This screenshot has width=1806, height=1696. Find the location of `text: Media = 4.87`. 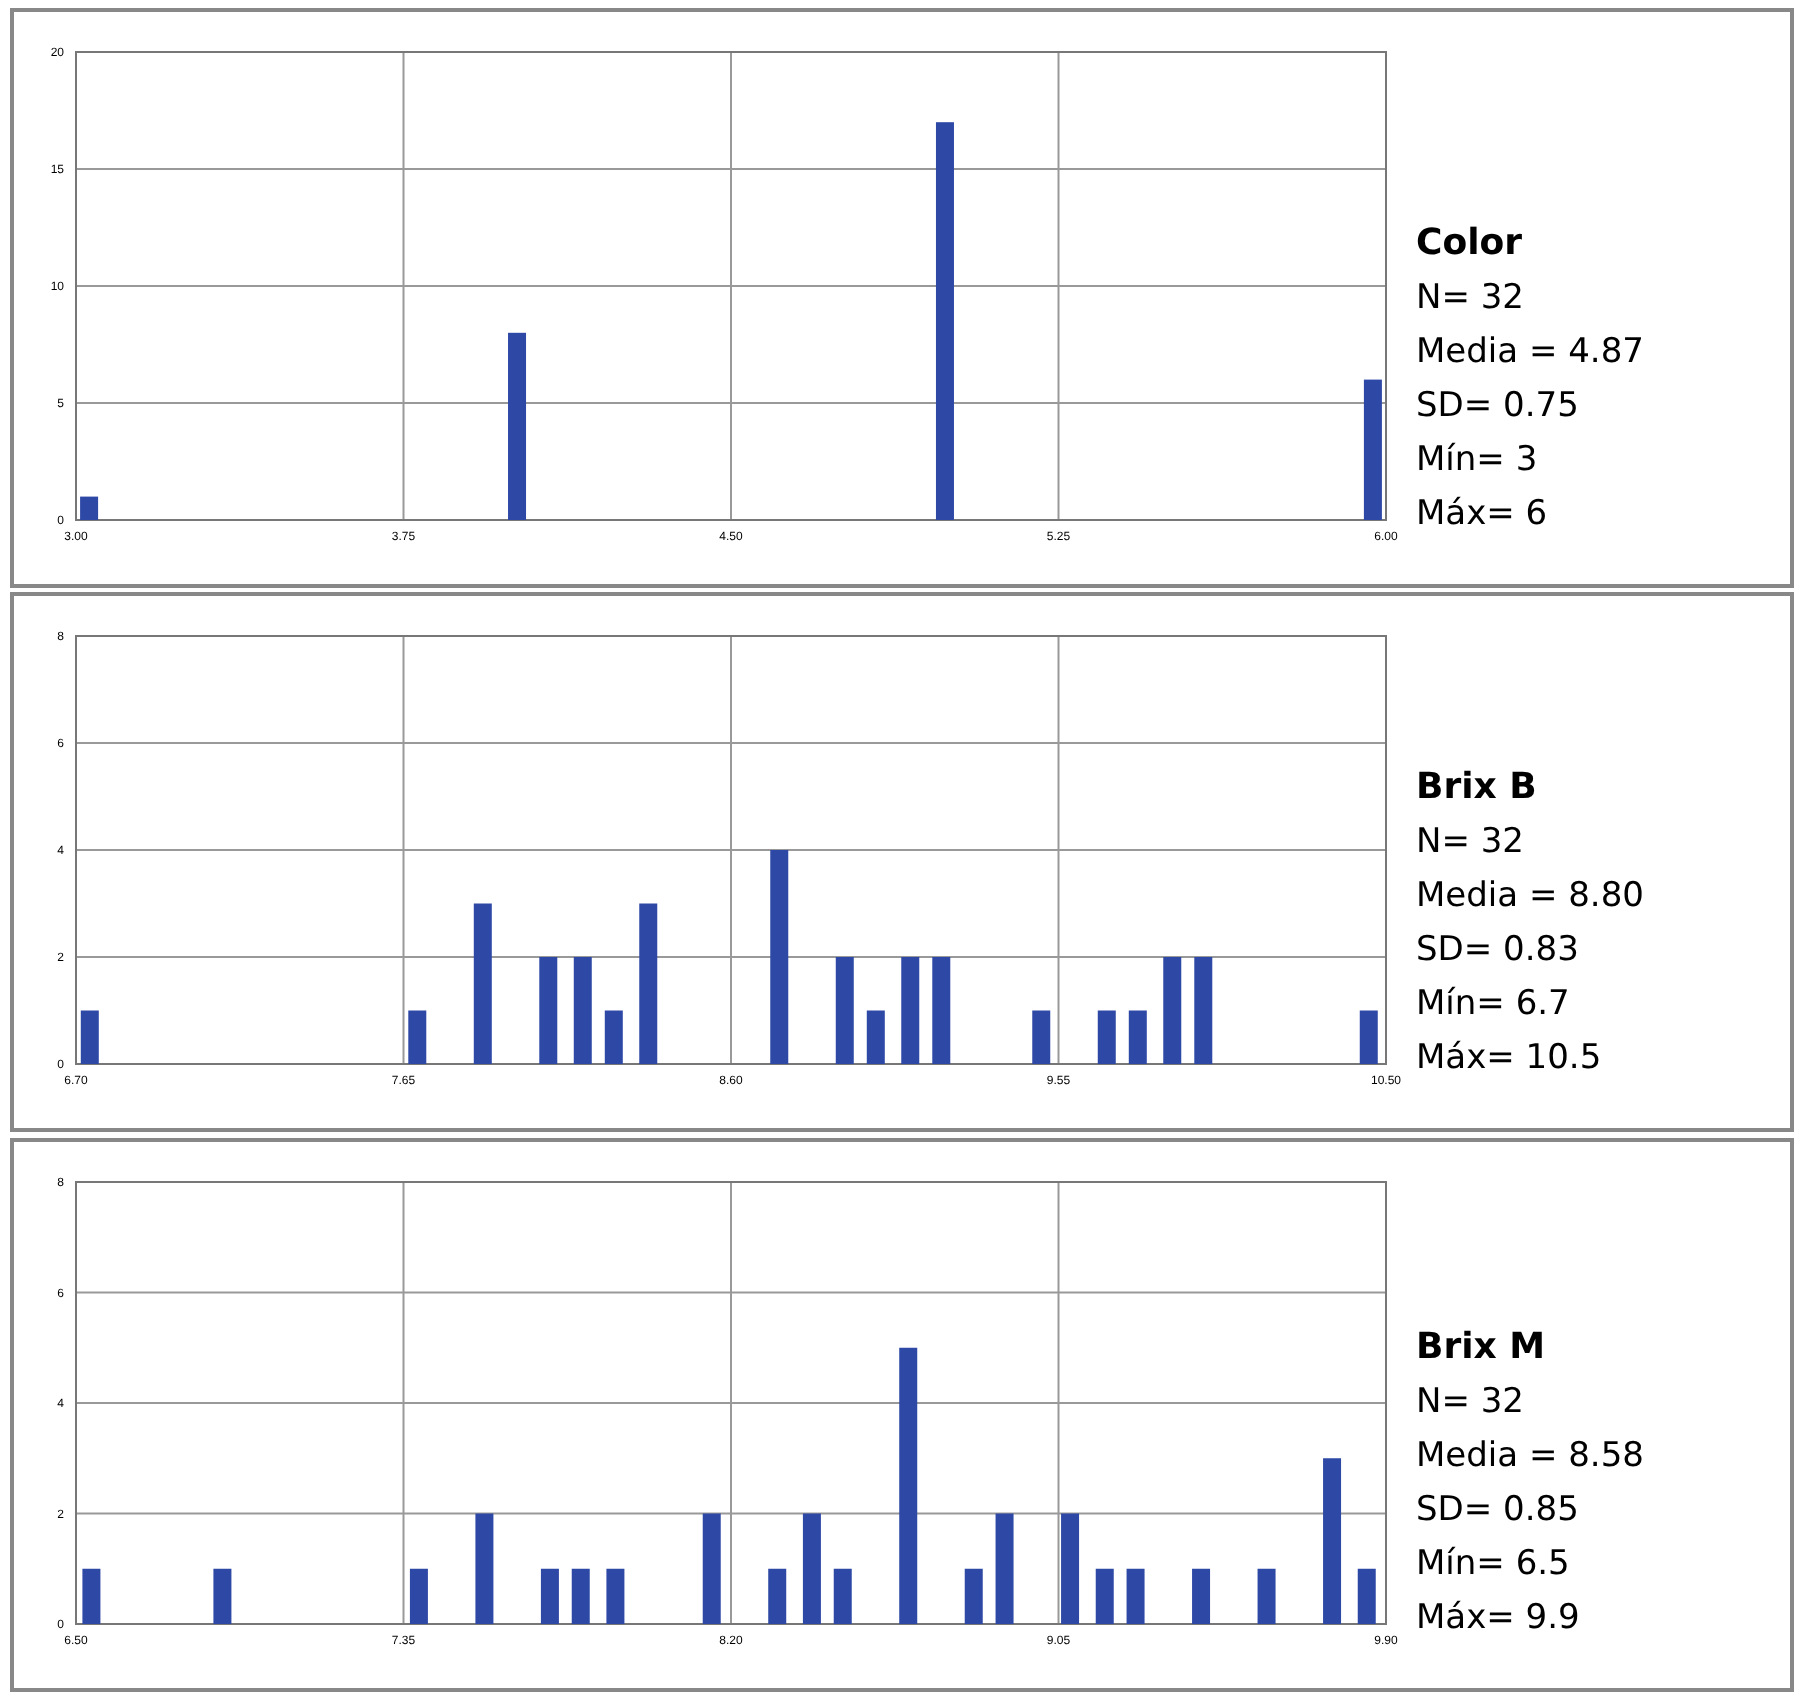

text: Media = 4.87 is located at coordinates (1530, 352).